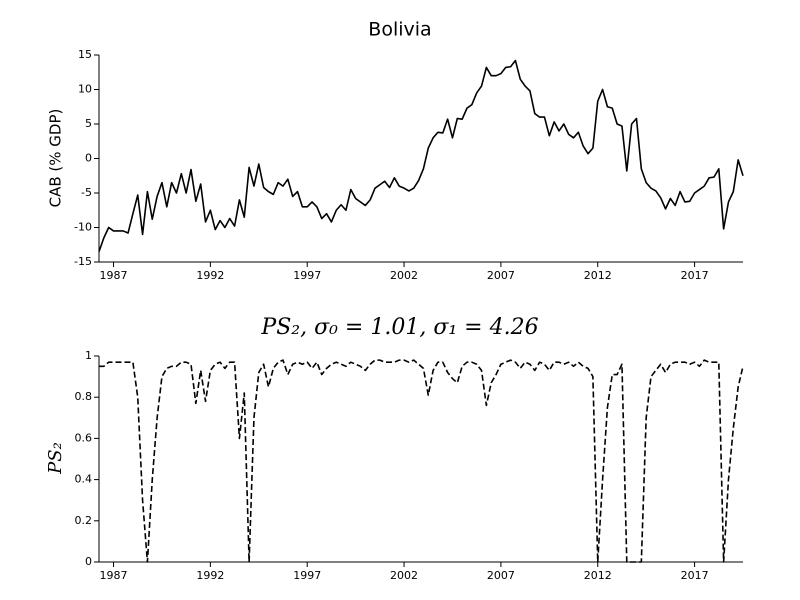 The width and height of the screenshot is (800, 600). Describe the element at coordinates (399, 30) in the screenshot. I see `chart-title: Bolivia` at that location.